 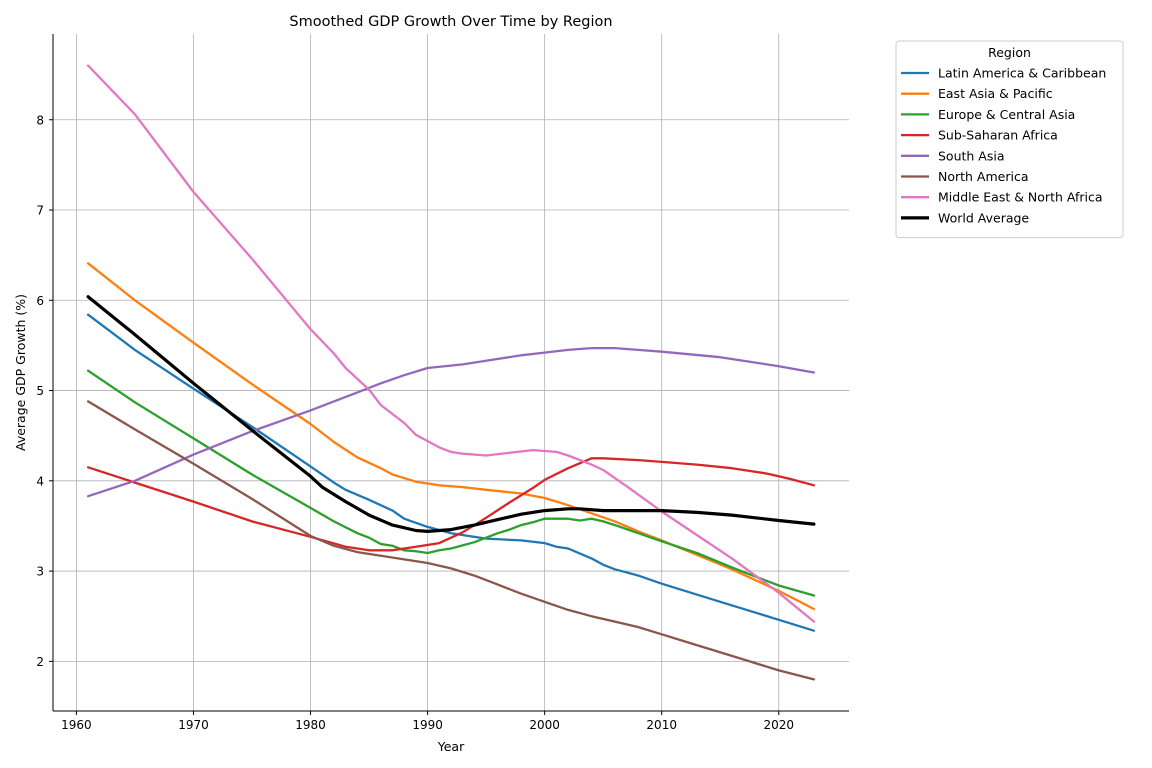 I want to click on x-axis-label: Year, so click(x=451, y=746).